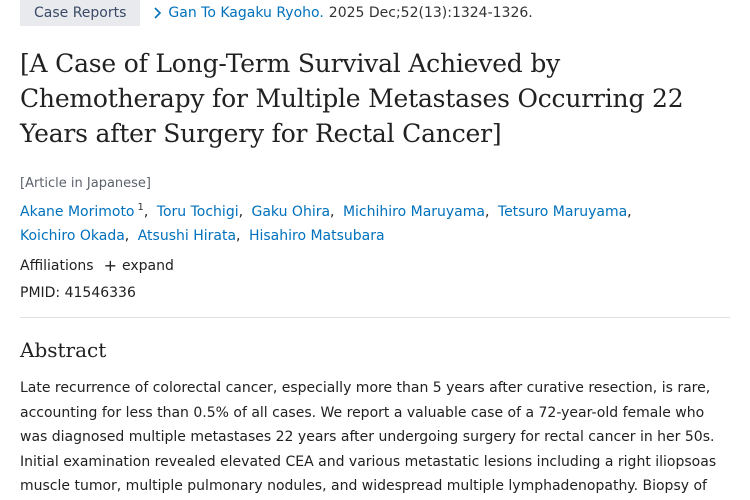 This screenshot has height=500, width=750. What do you see at coordinates (430, 13) in the screenshot?
I see `citation-details: 2025 Dec;52(13):1324-1326.` at bounding box center [430, 13].